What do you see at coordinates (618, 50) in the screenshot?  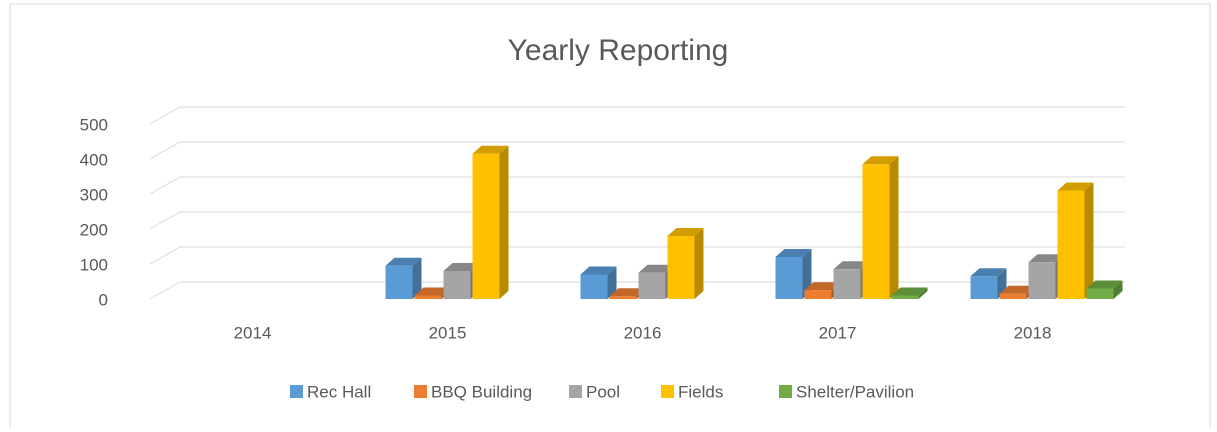 I see `chart-title: Yearly Reporting` at bounding box center [618, 50].